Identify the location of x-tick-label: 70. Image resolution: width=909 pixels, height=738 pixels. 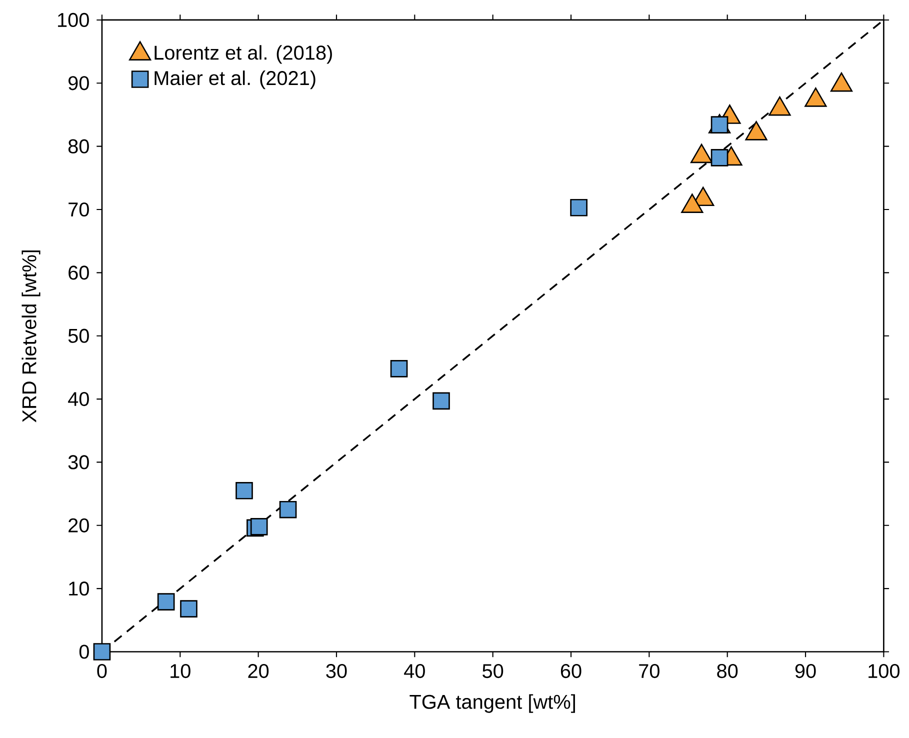
(649, 671).